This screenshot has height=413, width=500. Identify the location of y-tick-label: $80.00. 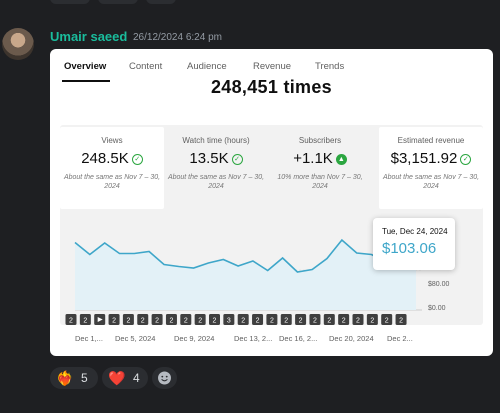
(439, 284).